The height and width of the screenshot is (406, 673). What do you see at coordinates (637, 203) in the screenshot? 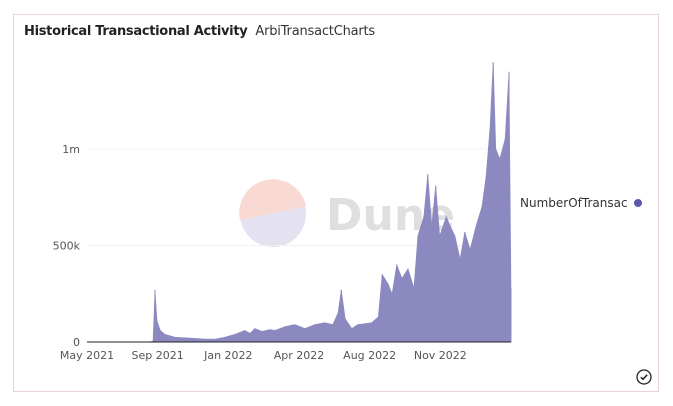
I see `legend-dot-icon` at bounding box center [637, 203].